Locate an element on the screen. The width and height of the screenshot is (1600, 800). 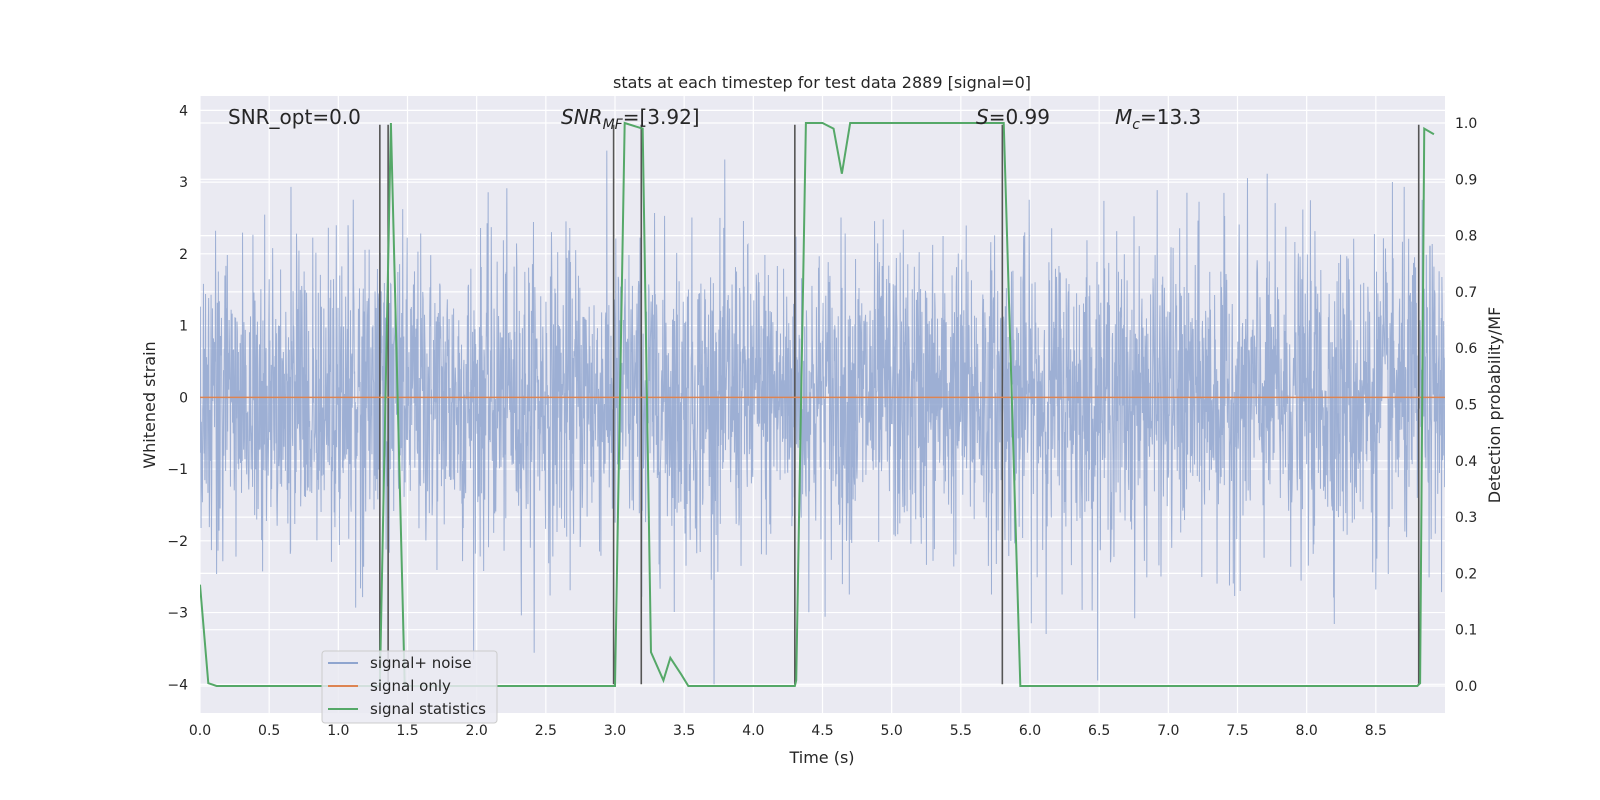
y-tick-1: 3 is located at coordinates (183, 183).